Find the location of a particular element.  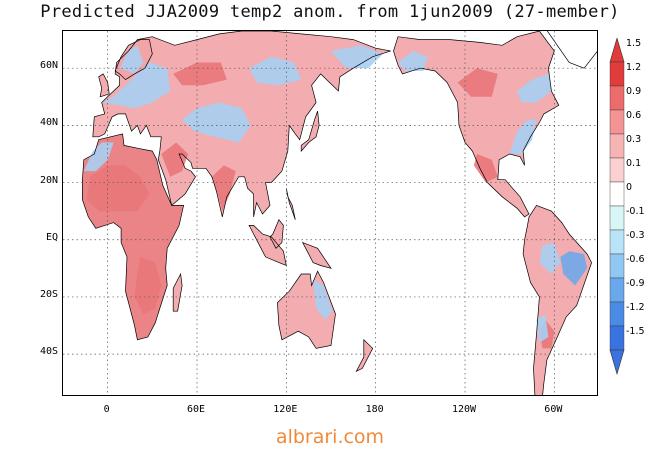

colorbar-label: 0.9 is located at coordinates (634, 91).